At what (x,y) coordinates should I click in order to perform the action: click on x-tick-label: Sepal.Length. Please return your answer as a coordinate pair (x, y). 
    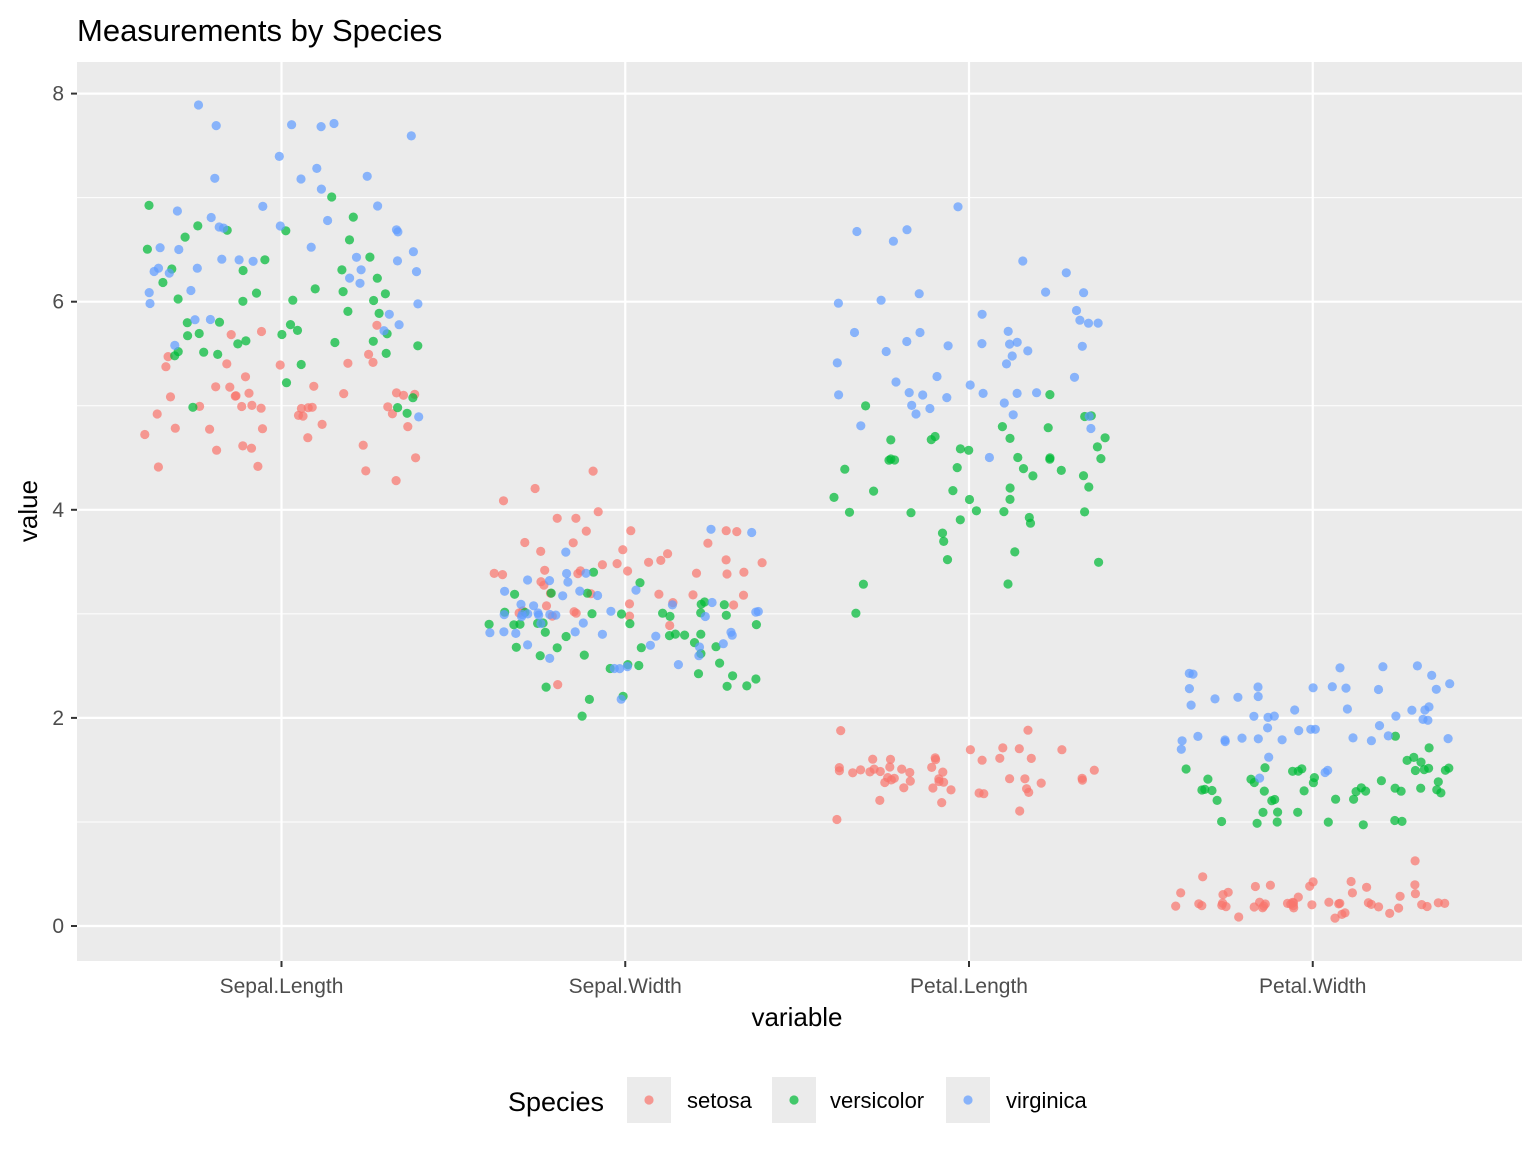
    Looking at the image, I should click on (282, 986).